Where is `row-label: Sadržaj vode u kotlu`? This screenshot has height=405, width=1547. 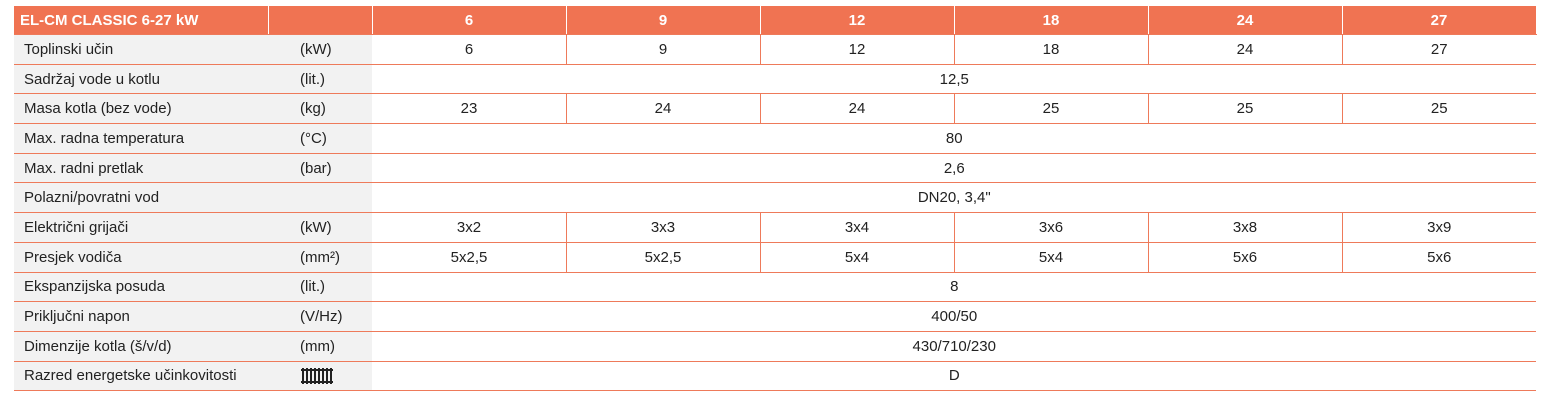 row-label: Sadržaj vode u kotlu is located at coordinates (141, 79).